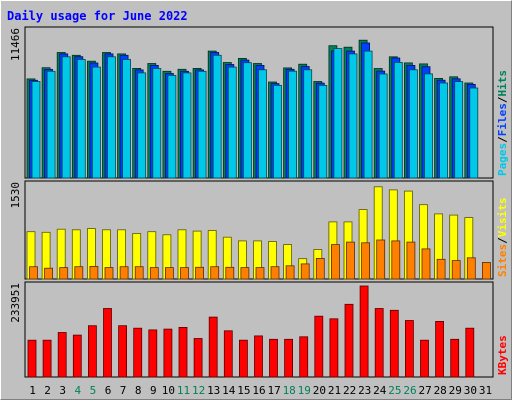  Describe the element at coordinates (455, 390) in the screenshot. I see `x-tick-label: 29` at that location.